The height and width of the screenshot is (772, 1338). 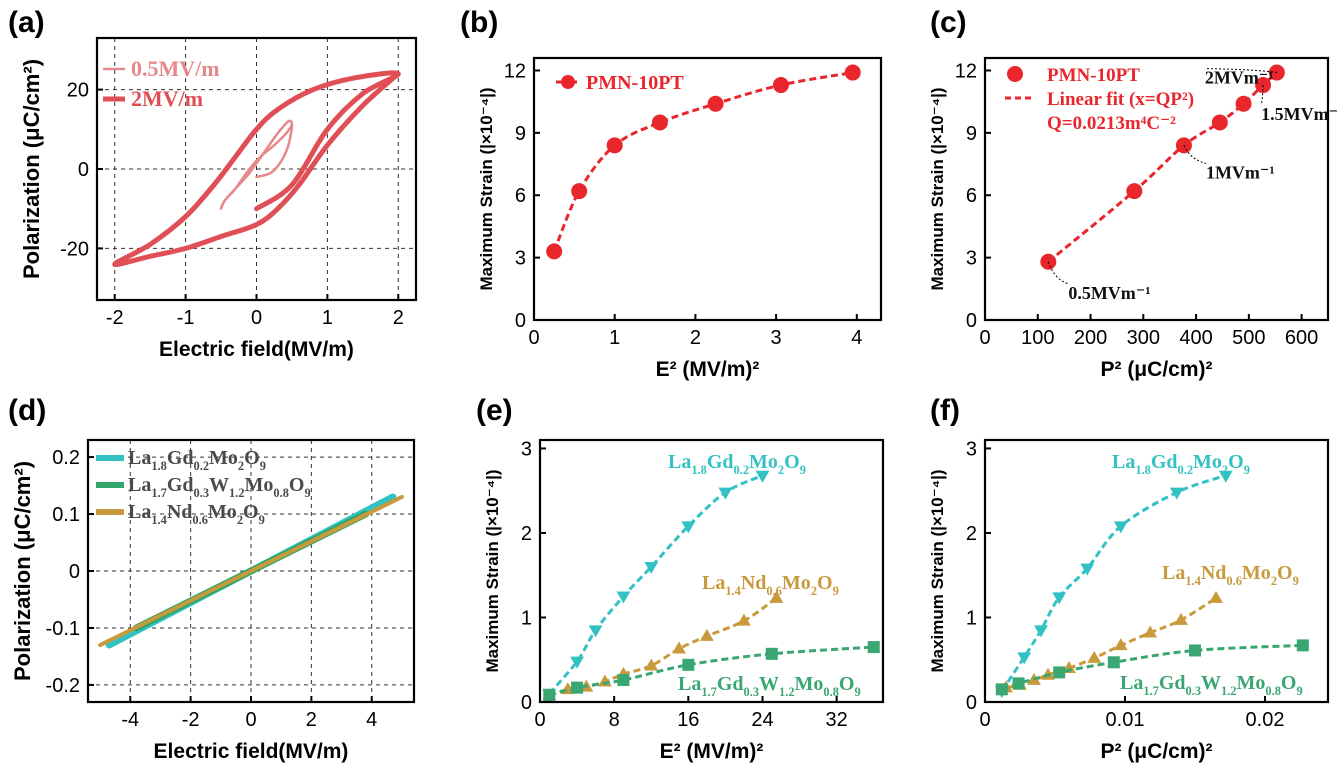 What do you see at coordinates (948, 22) in the screenshot?
I see `panel-label: (c)` at bounding box center [948, 22].